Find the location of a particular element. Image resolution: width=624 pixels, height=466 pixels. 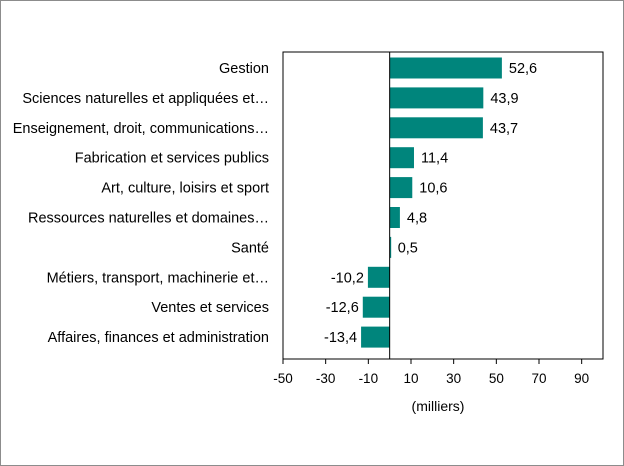

data-label: 43,9 is located at coordinates (504, 99).